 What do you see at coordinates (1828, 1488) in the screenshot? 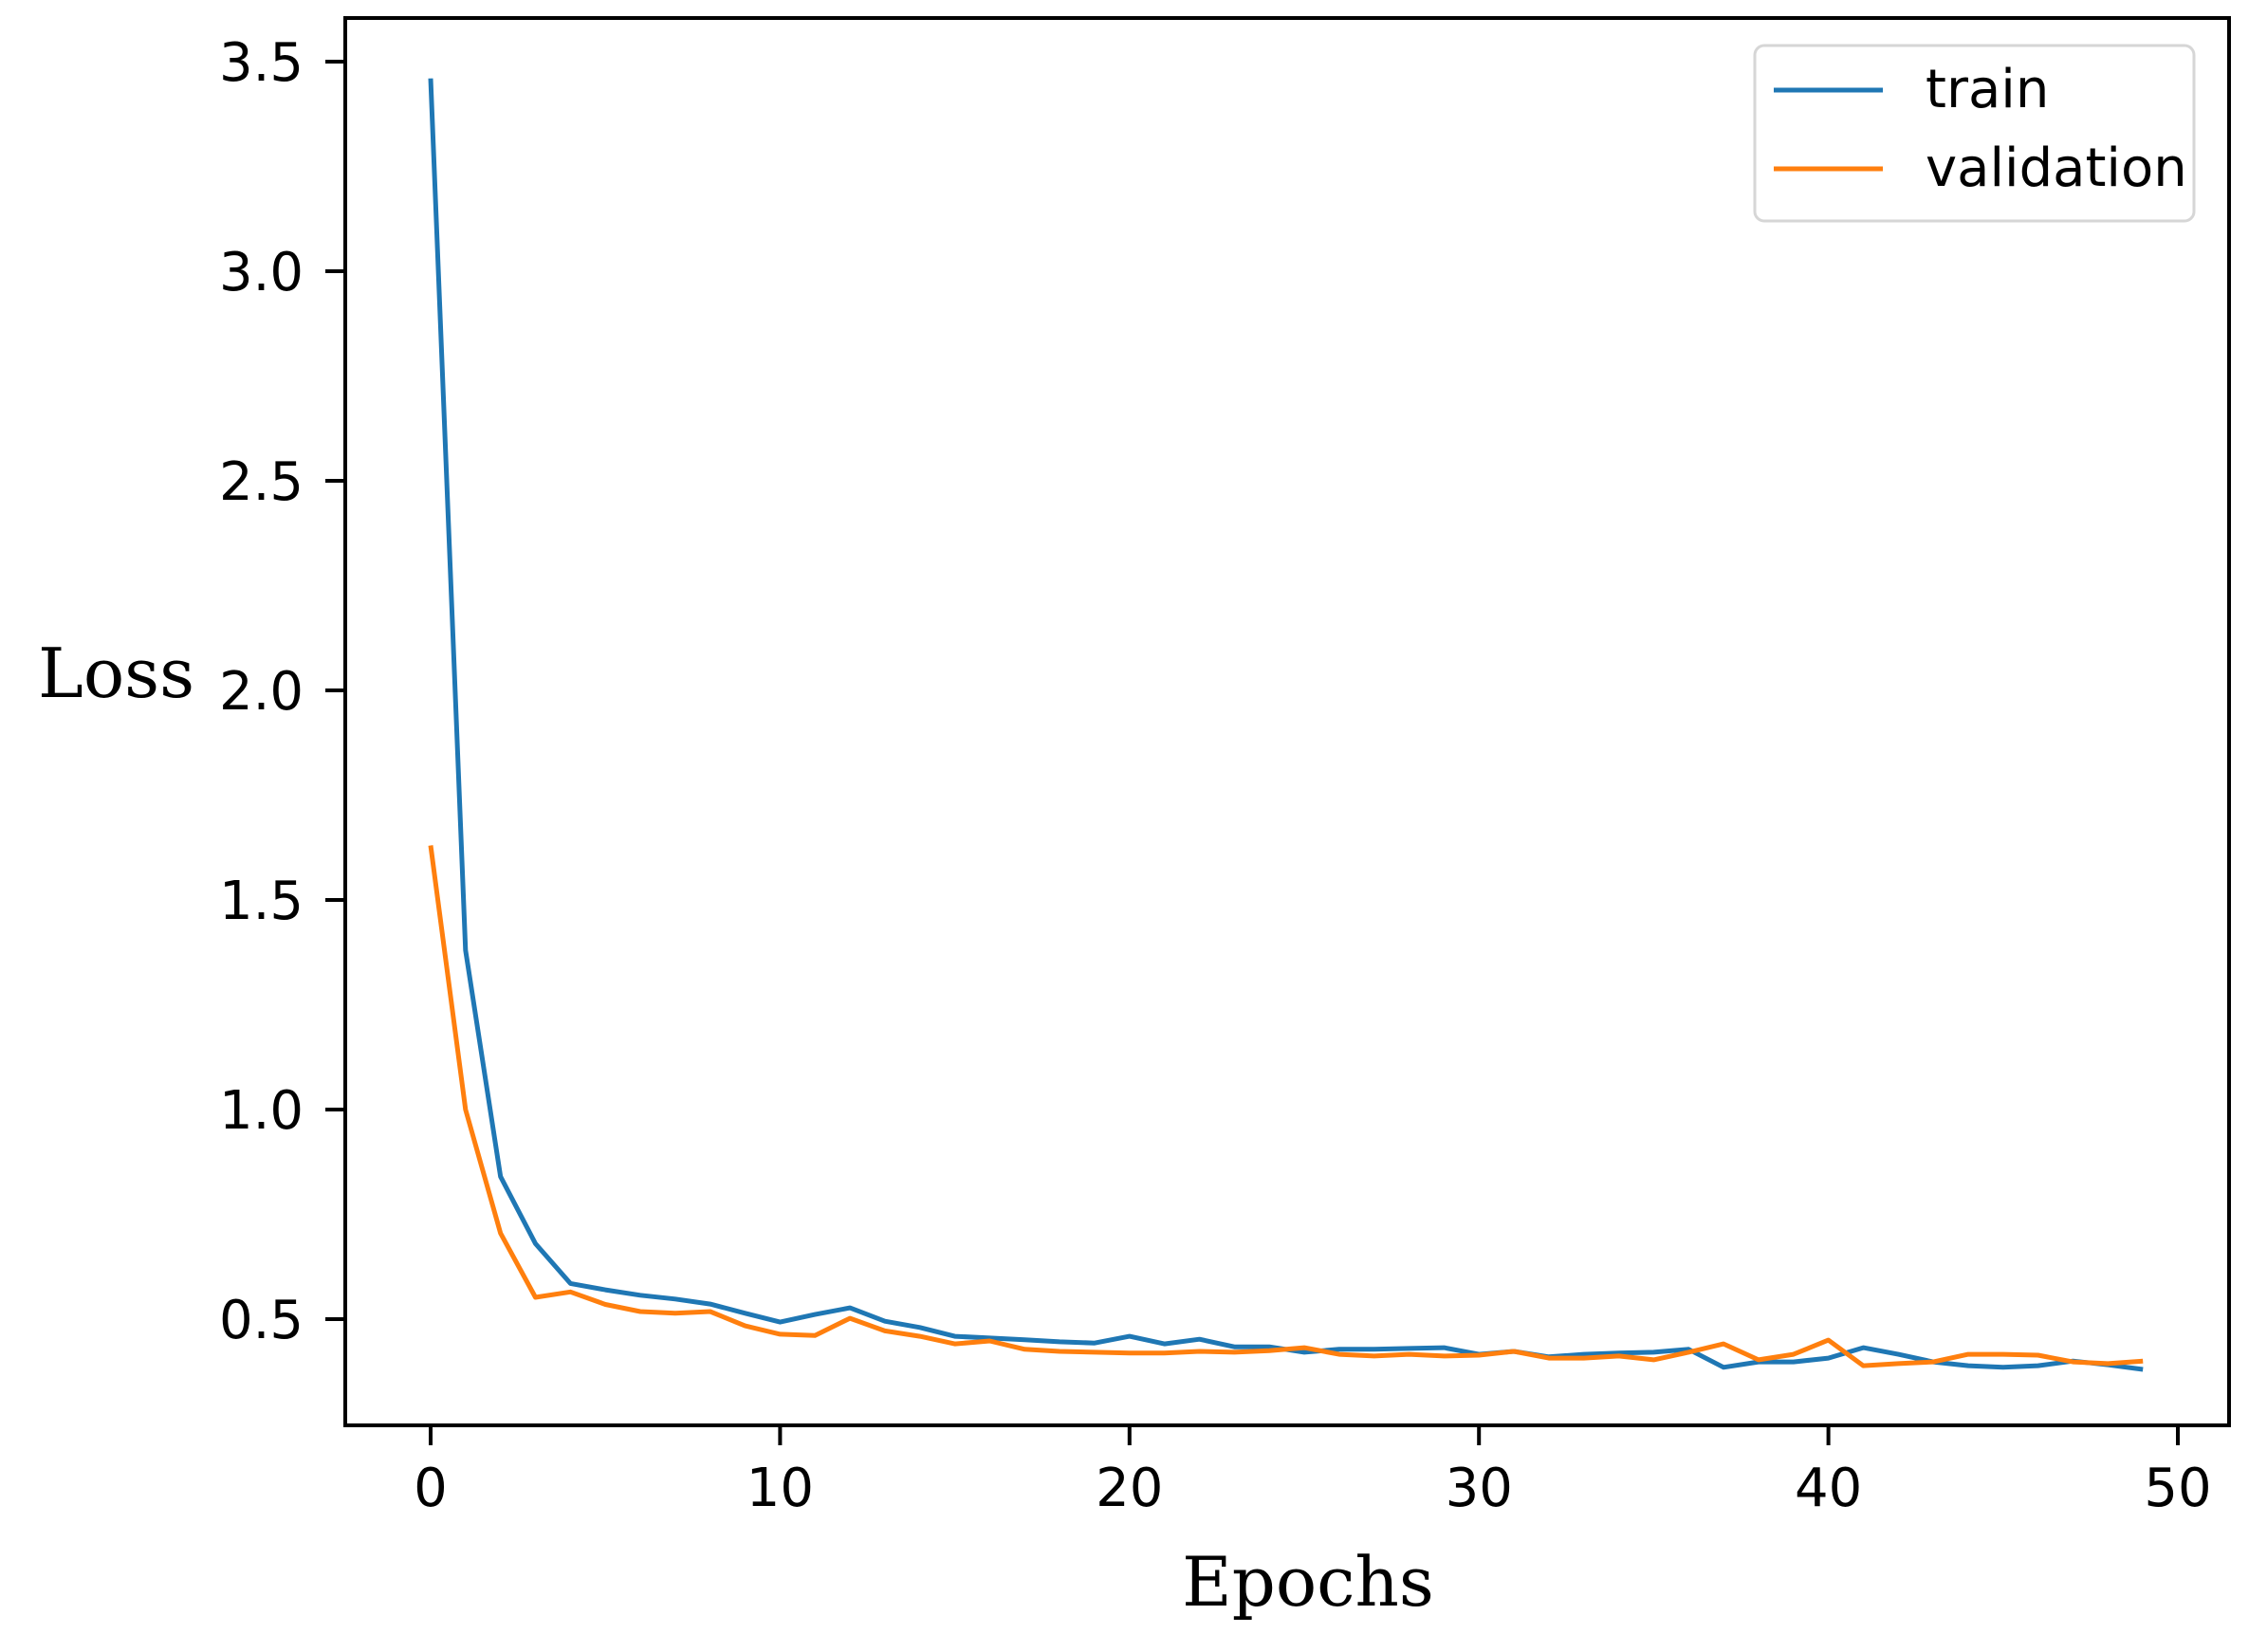
I see `x-tick-label: 40` at bounding box center [1828, 1488].